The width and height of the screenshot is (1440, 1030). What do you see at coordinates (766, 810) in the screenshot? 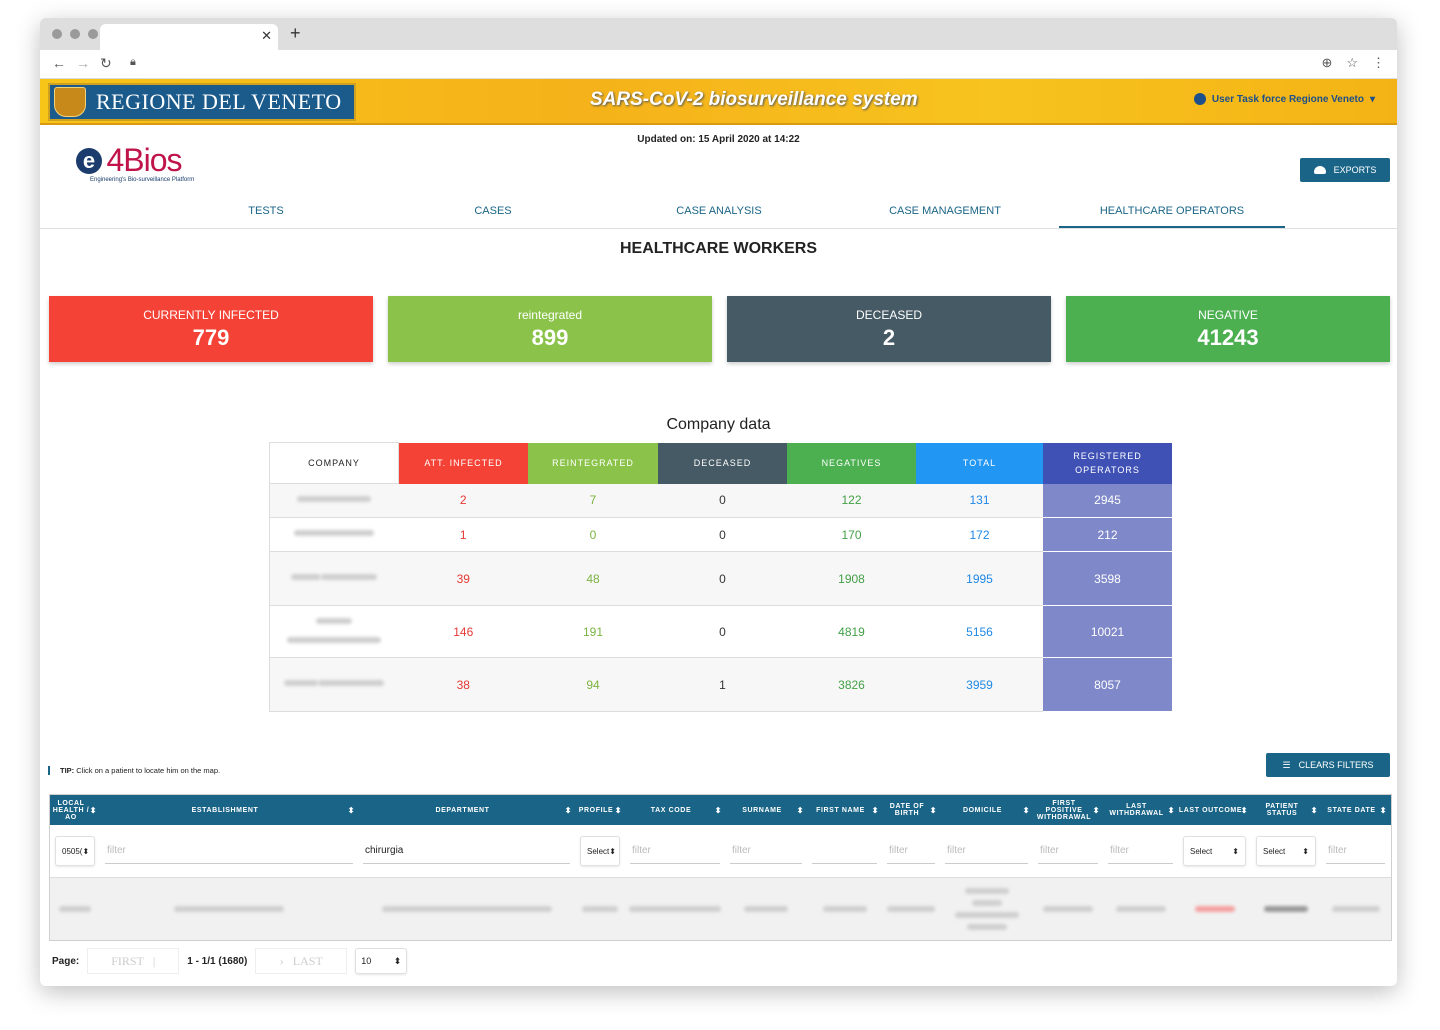
I see `col-surname: SURNAME ⬍` at bounding box center [766, 810].